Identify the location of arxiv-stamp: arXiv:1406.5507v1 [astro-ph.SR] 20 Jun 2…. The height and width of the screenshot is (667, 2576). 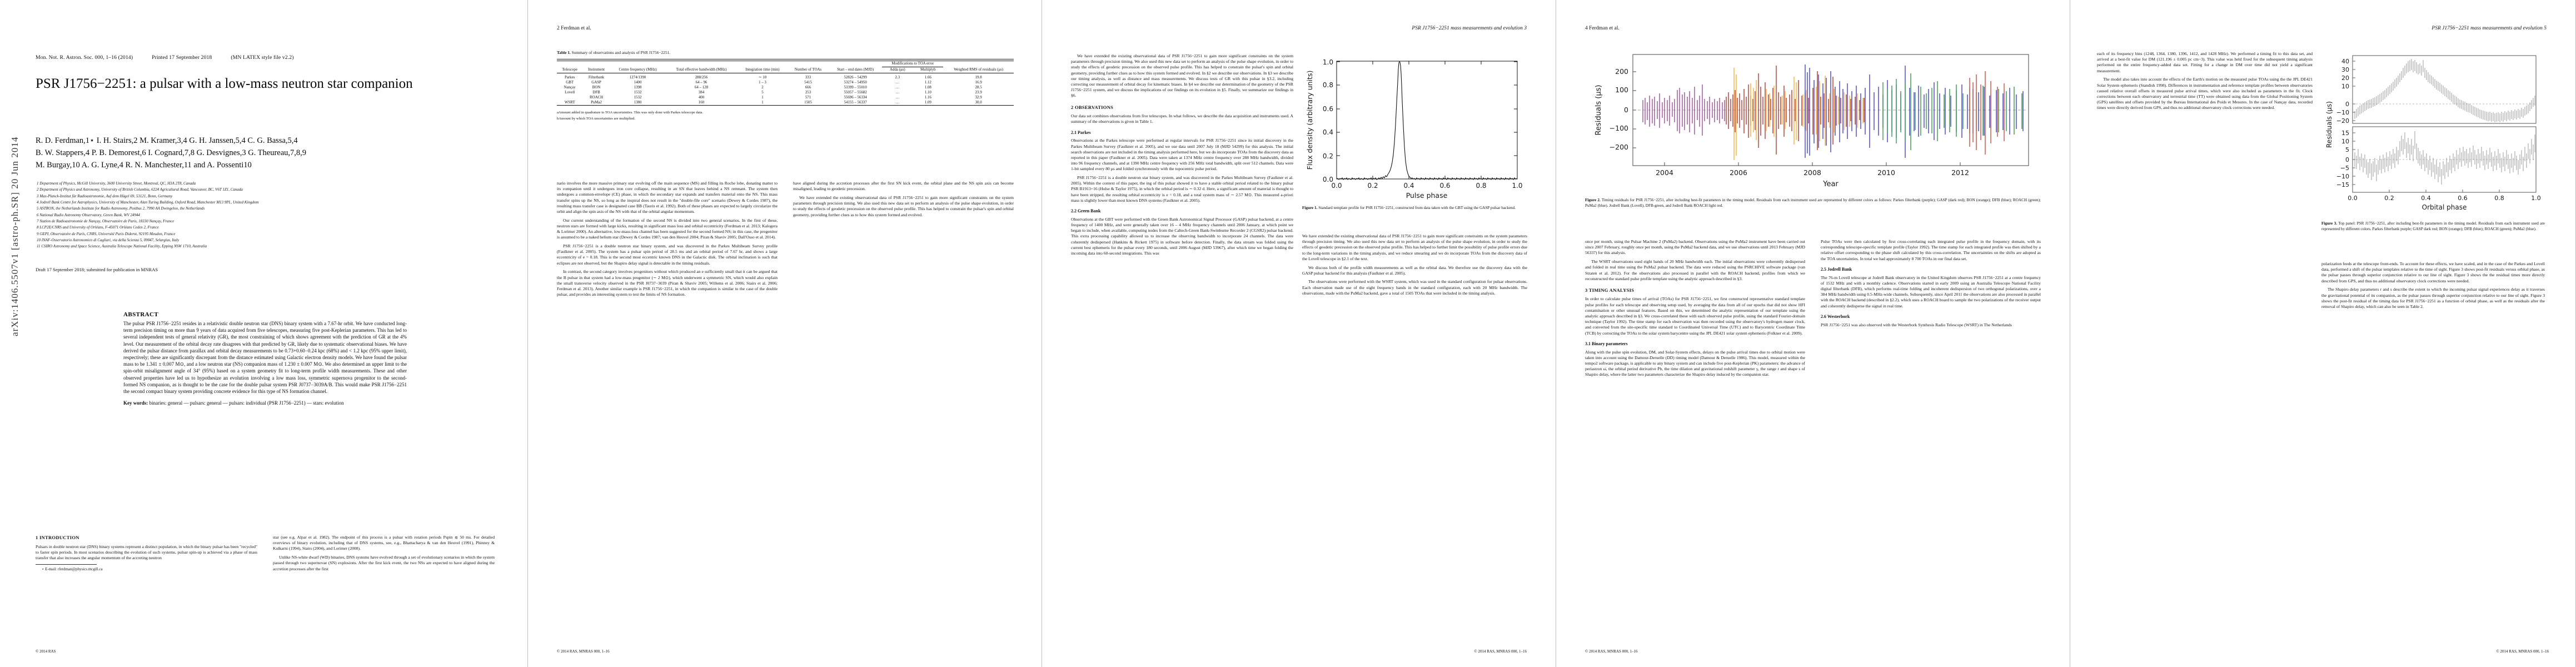
(14, 236).